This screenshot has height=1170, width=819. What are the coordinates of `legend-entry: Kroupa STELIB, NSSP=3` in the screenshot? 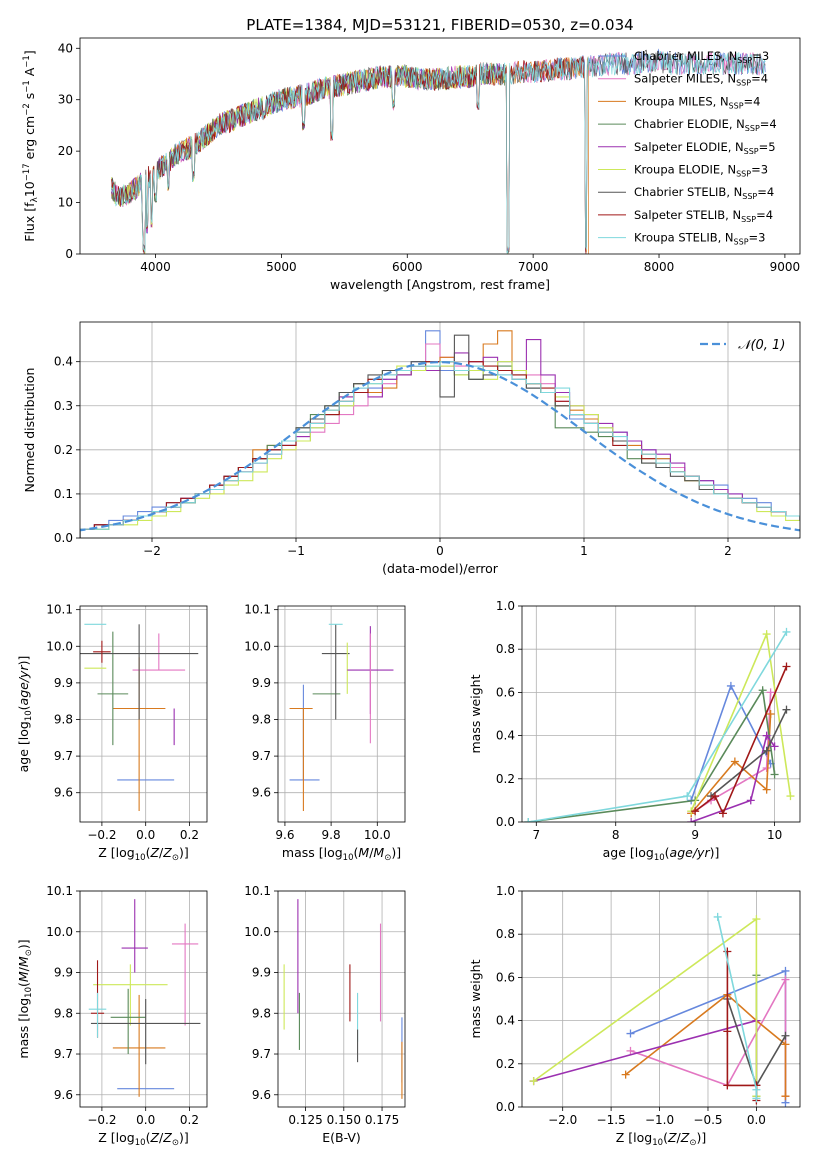 It's located at (699, 239).